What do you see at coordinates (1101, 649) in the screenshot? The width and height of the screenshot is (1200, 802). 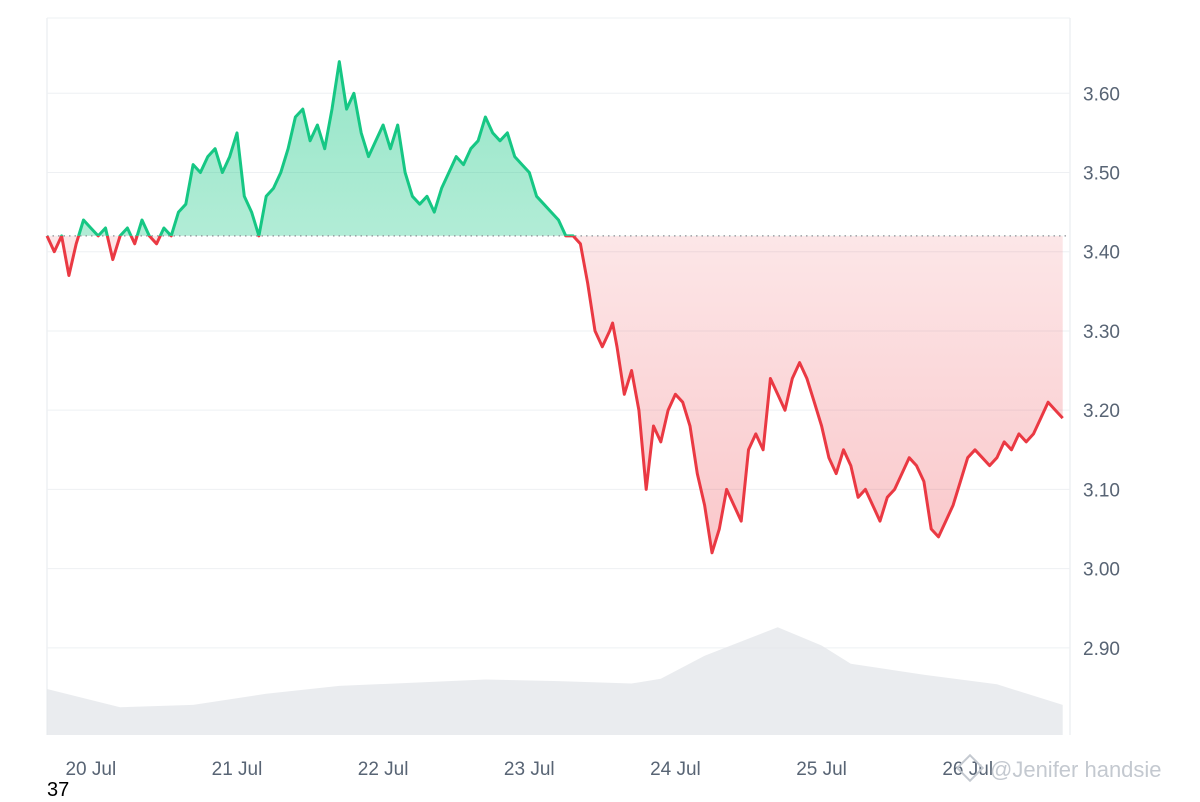 I see `y-tick-label: 2.90` at bounding box center [1101, 649].